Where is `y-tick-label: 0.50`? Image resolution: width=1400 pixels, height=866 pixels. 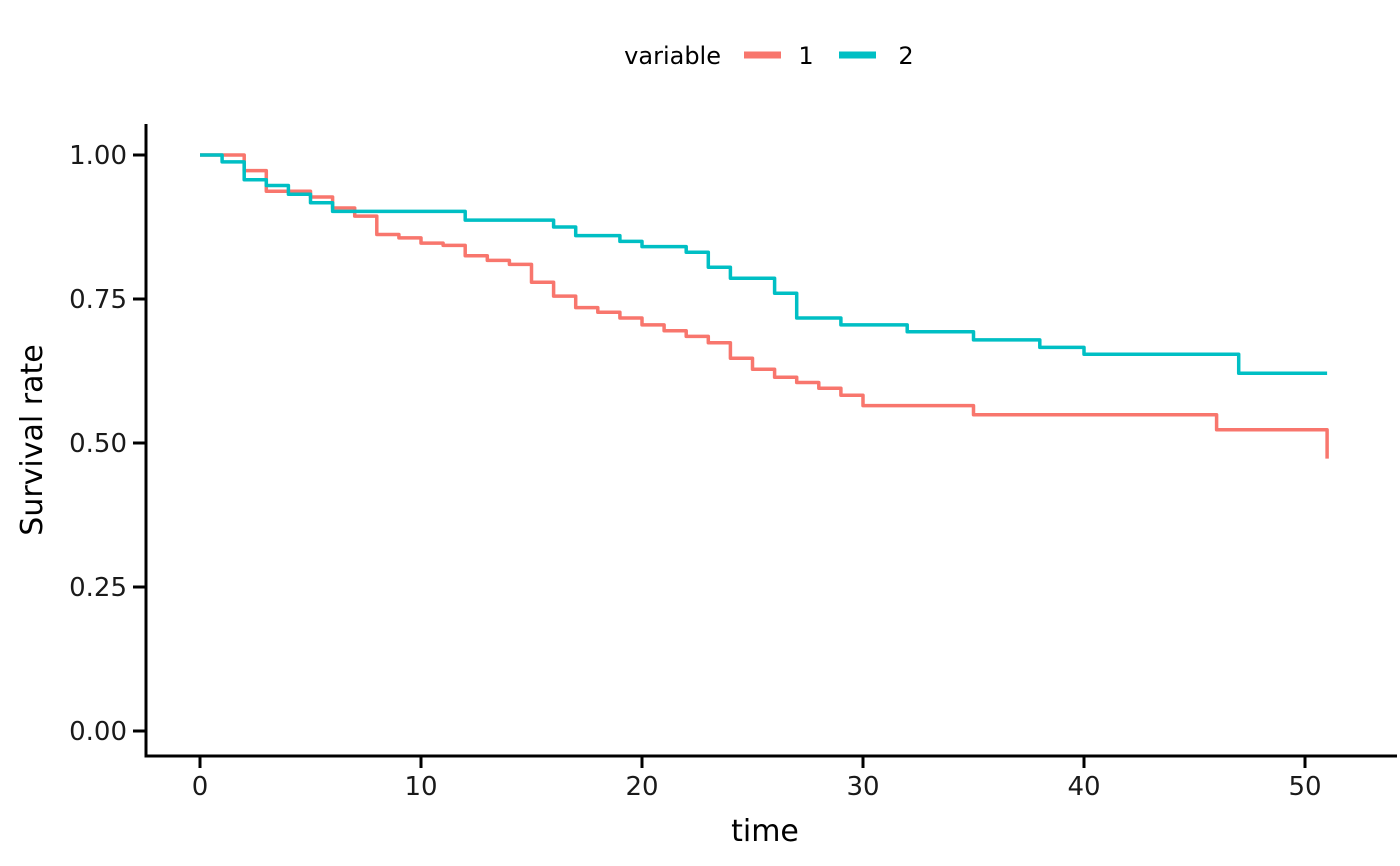
y-tick-label: 0.50 is located at coordinates (98, 444).